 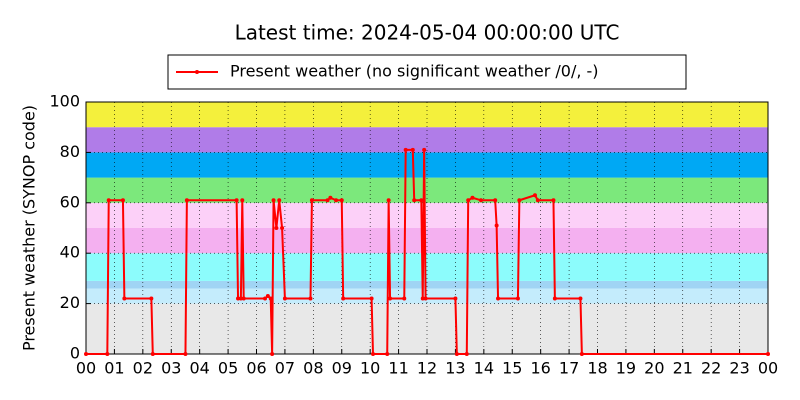 What do you see at coordinates (70, 151) in the screenshot?
I see `y-tick-label: 80` at bounding box center [70, 151].